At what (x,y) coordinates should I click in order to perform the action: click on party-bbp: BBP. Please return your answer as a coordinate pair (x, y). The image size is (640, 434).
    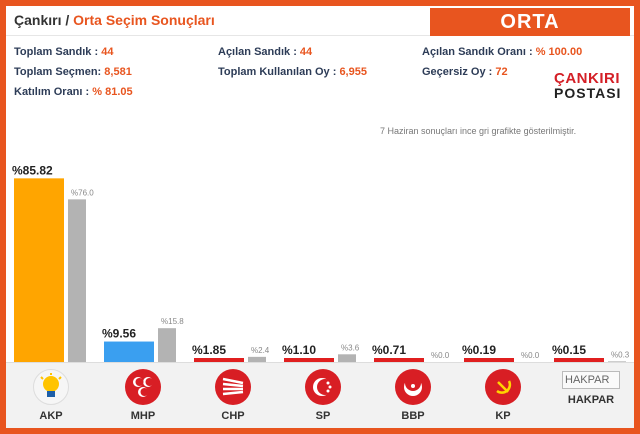
    Looking at the image, I should click on (413, 397).